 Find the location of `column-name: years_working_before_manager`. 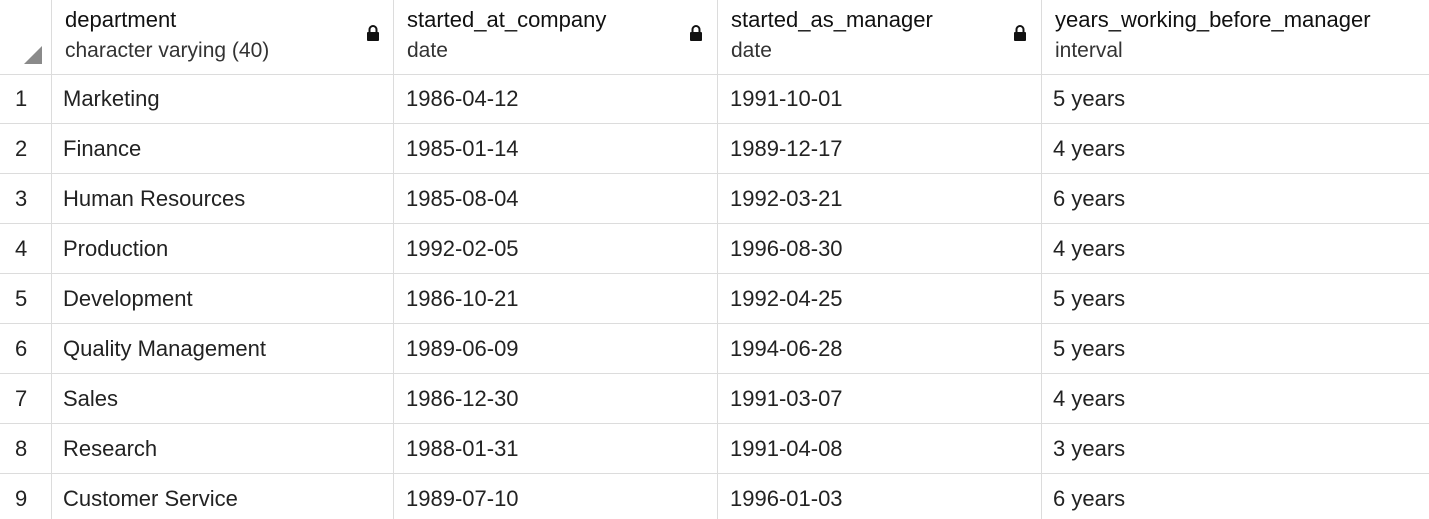

column-name: years_working_before_manager is located at coordinates (1213, 19).